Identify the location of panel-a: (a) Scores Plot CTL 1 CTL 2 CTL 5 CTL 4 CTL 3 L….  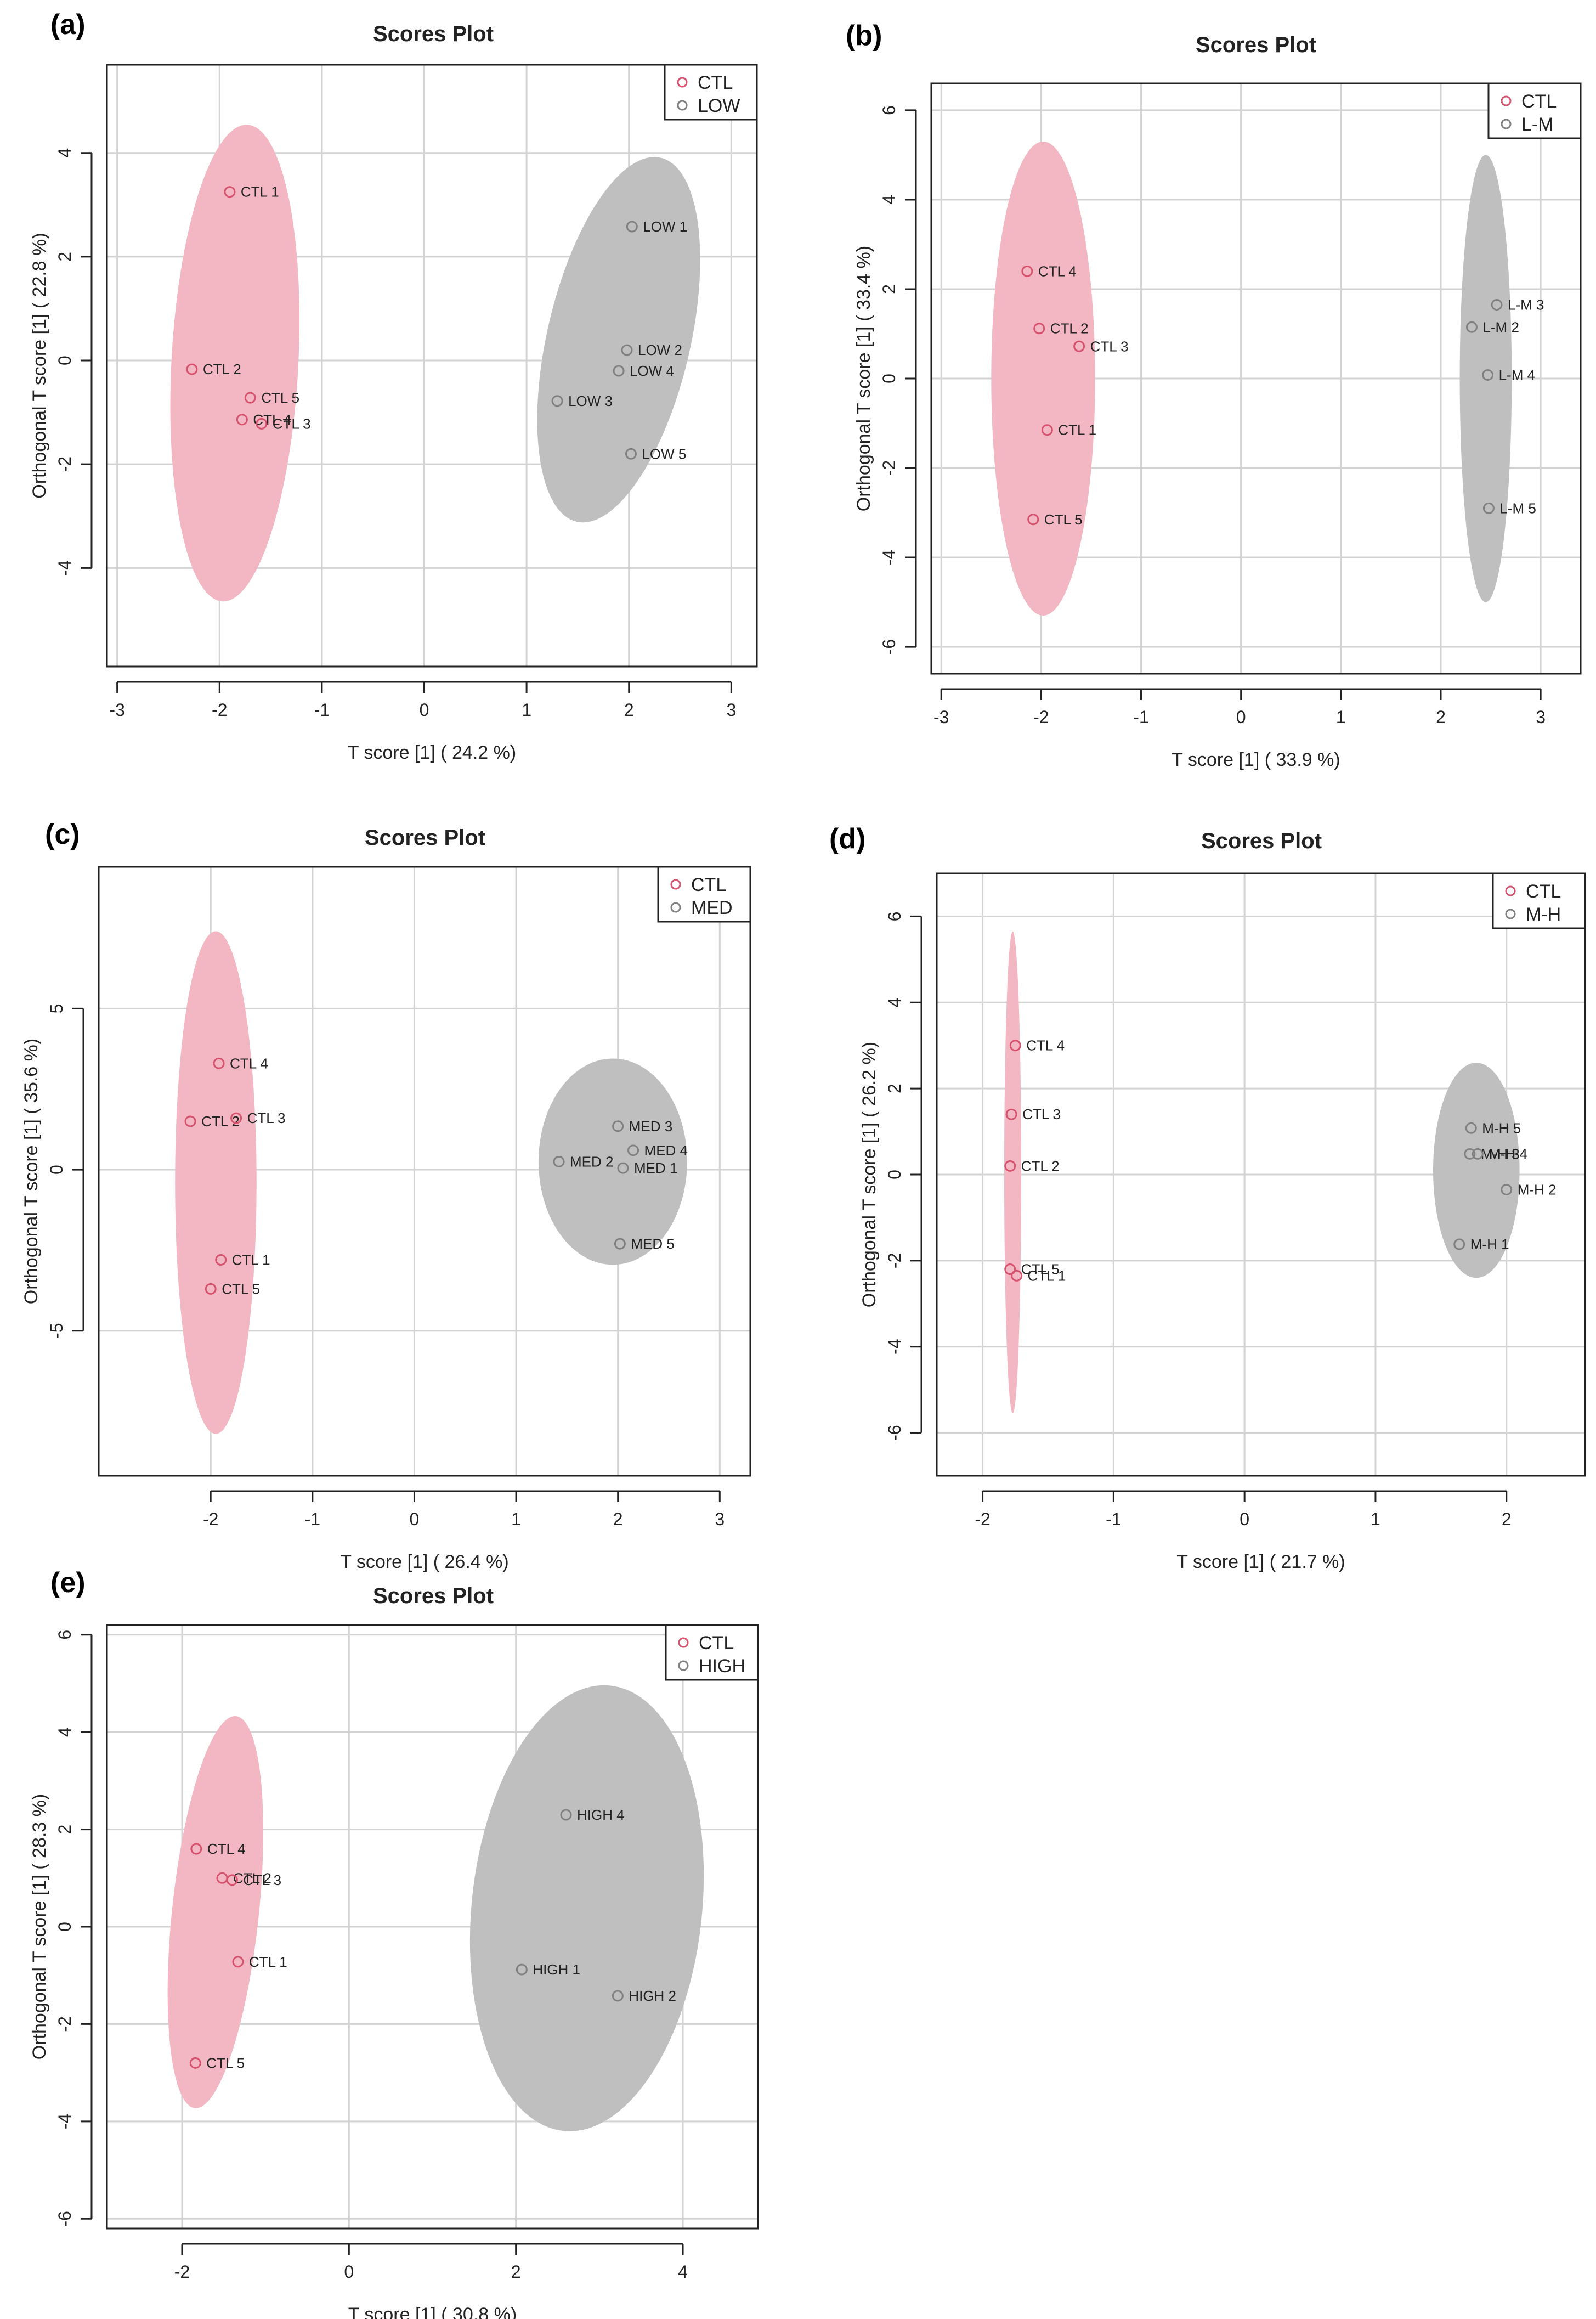
(393, 386).